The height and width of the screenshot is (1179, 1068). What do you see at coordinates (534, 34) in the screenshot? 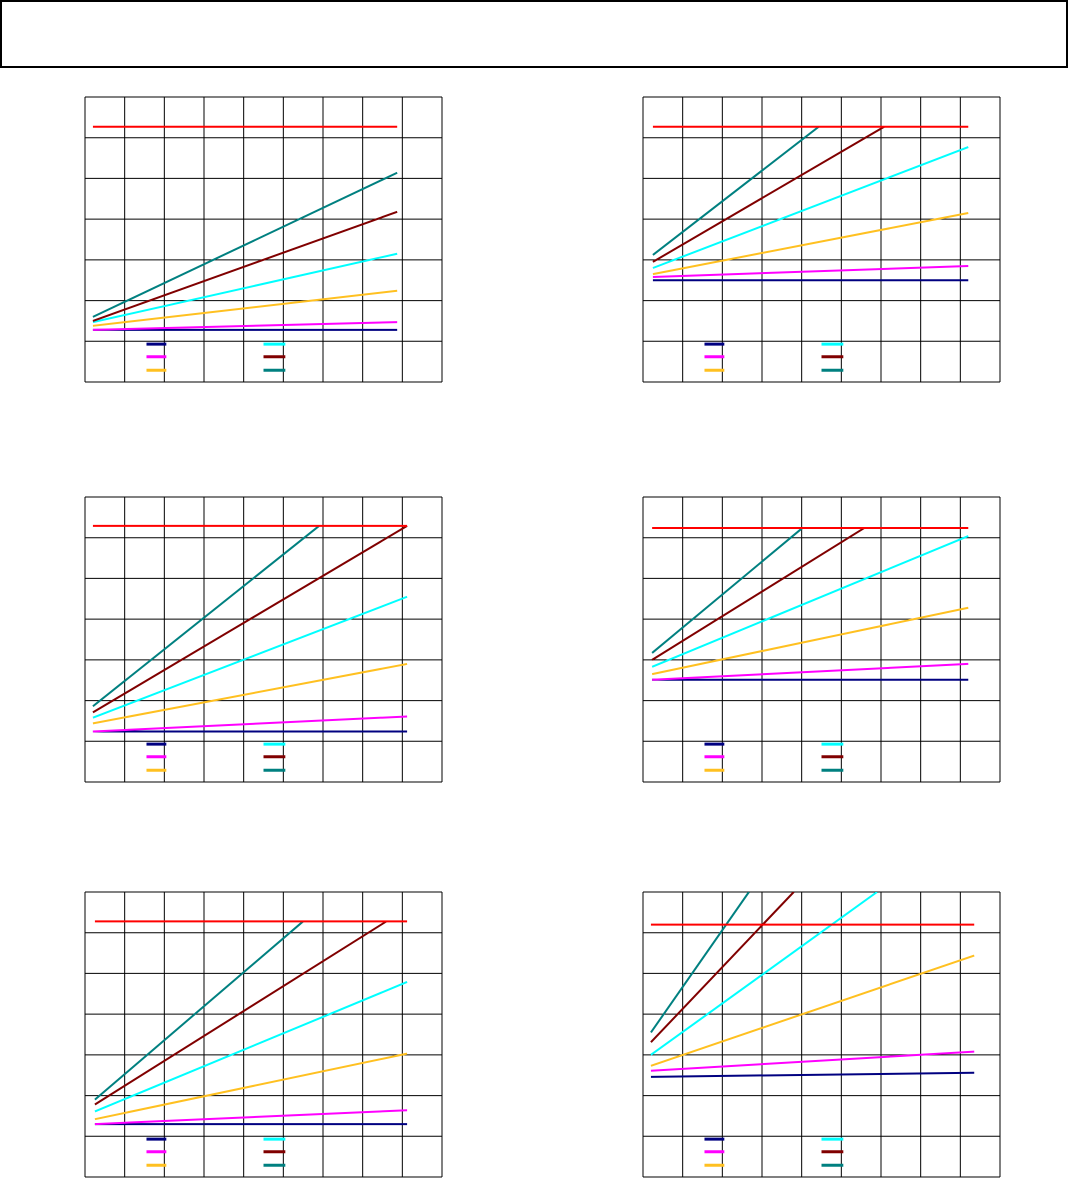
I see `header-box` at bounding box center [534, 34].